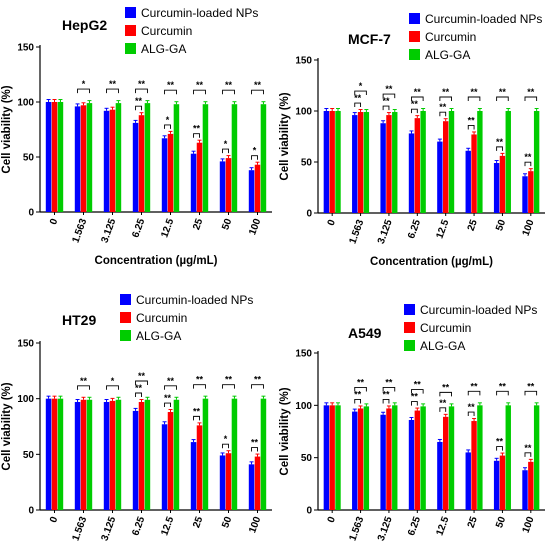 This screenshot has height=549, width=550. What do you see at coordinates (84, 25) in the screenshot?
I see `panel-title: HepG2` at bounding box center [84, 25].